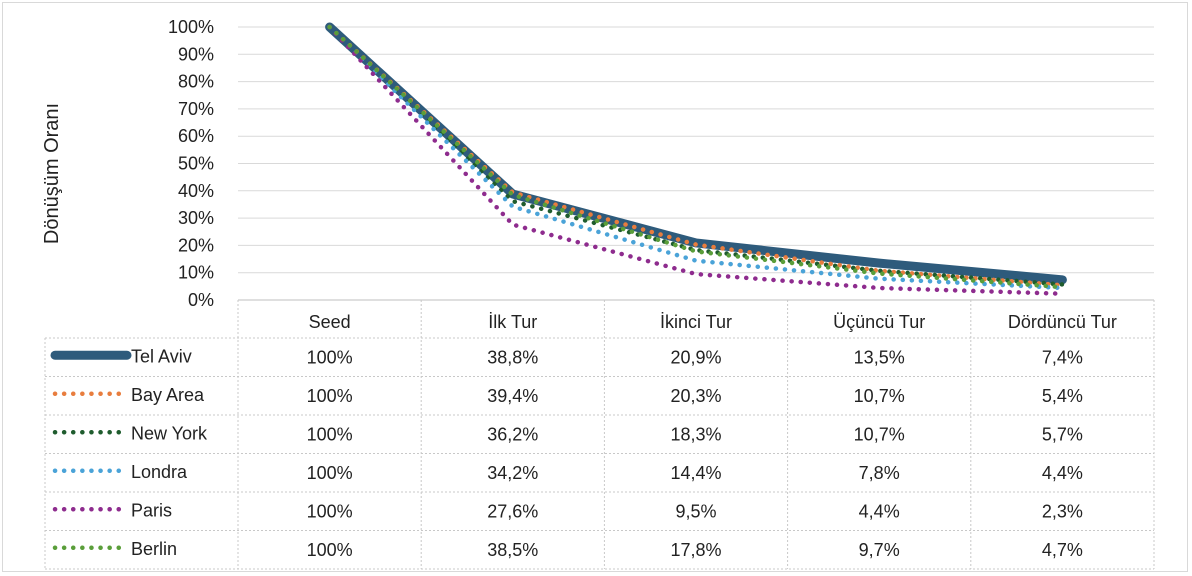 The width and height of the screenshot is (1192, 576). I want to click on legend-label: Tel Aviv, so click(161, 356).